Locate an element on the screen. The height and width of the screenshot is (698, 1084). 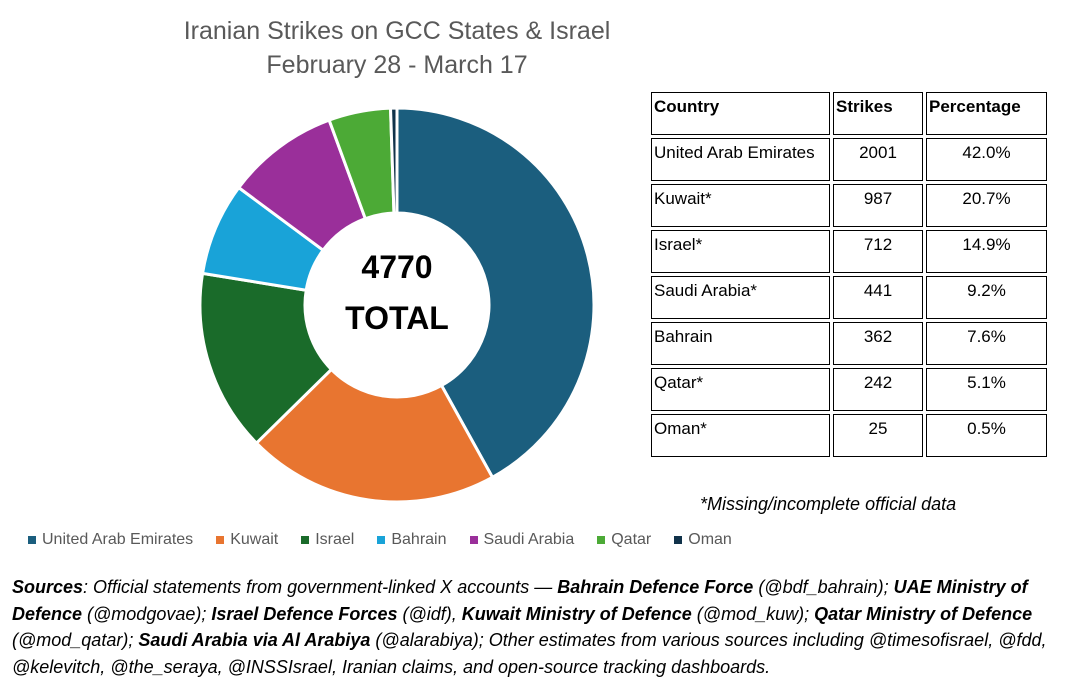
table-row: Kuwait* 987 20.7% is located at coordinates (849, 205).